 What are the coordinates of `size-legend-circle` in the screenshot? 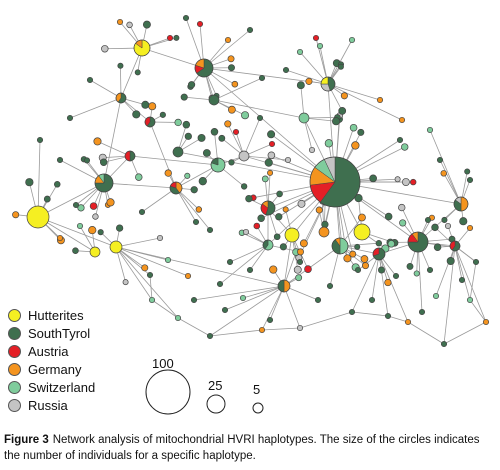 It's located at (168, 392).